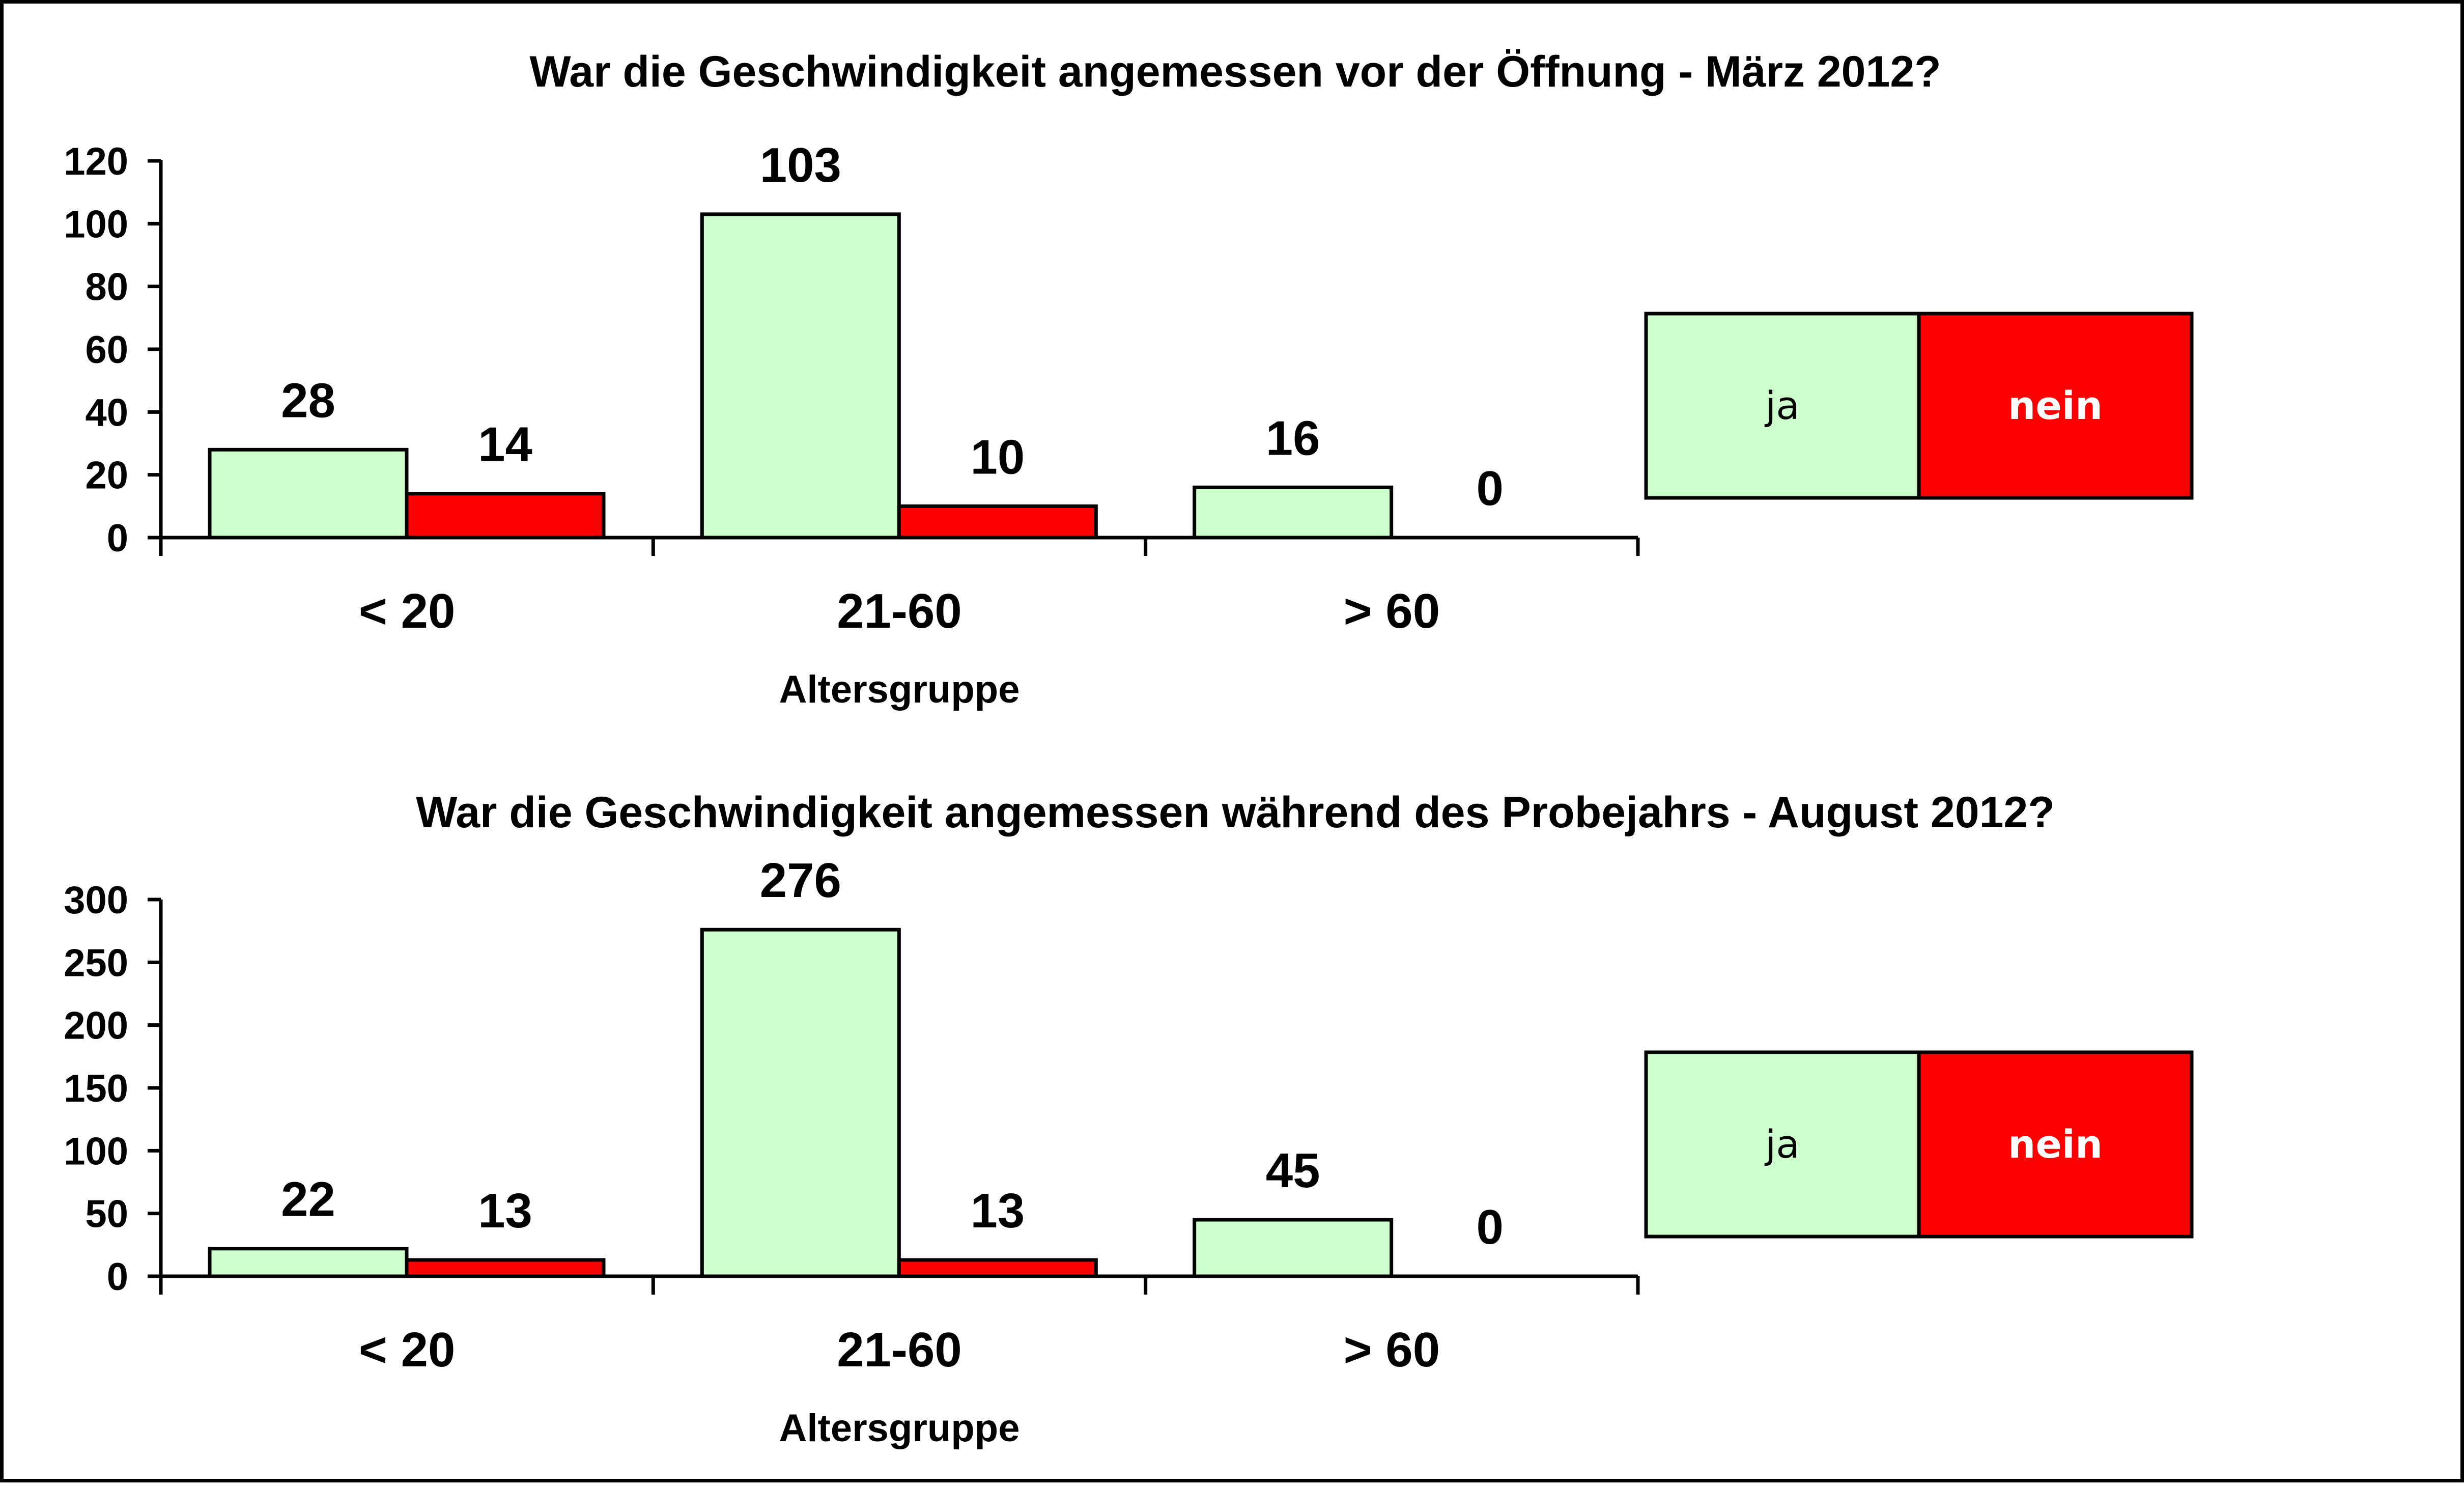 This screenshot has width=2464, height=1486. What do you see at coordinates (106, 475) in the screenshot?
I see `y-tick-label: 20` at bounding box center [106, 475].